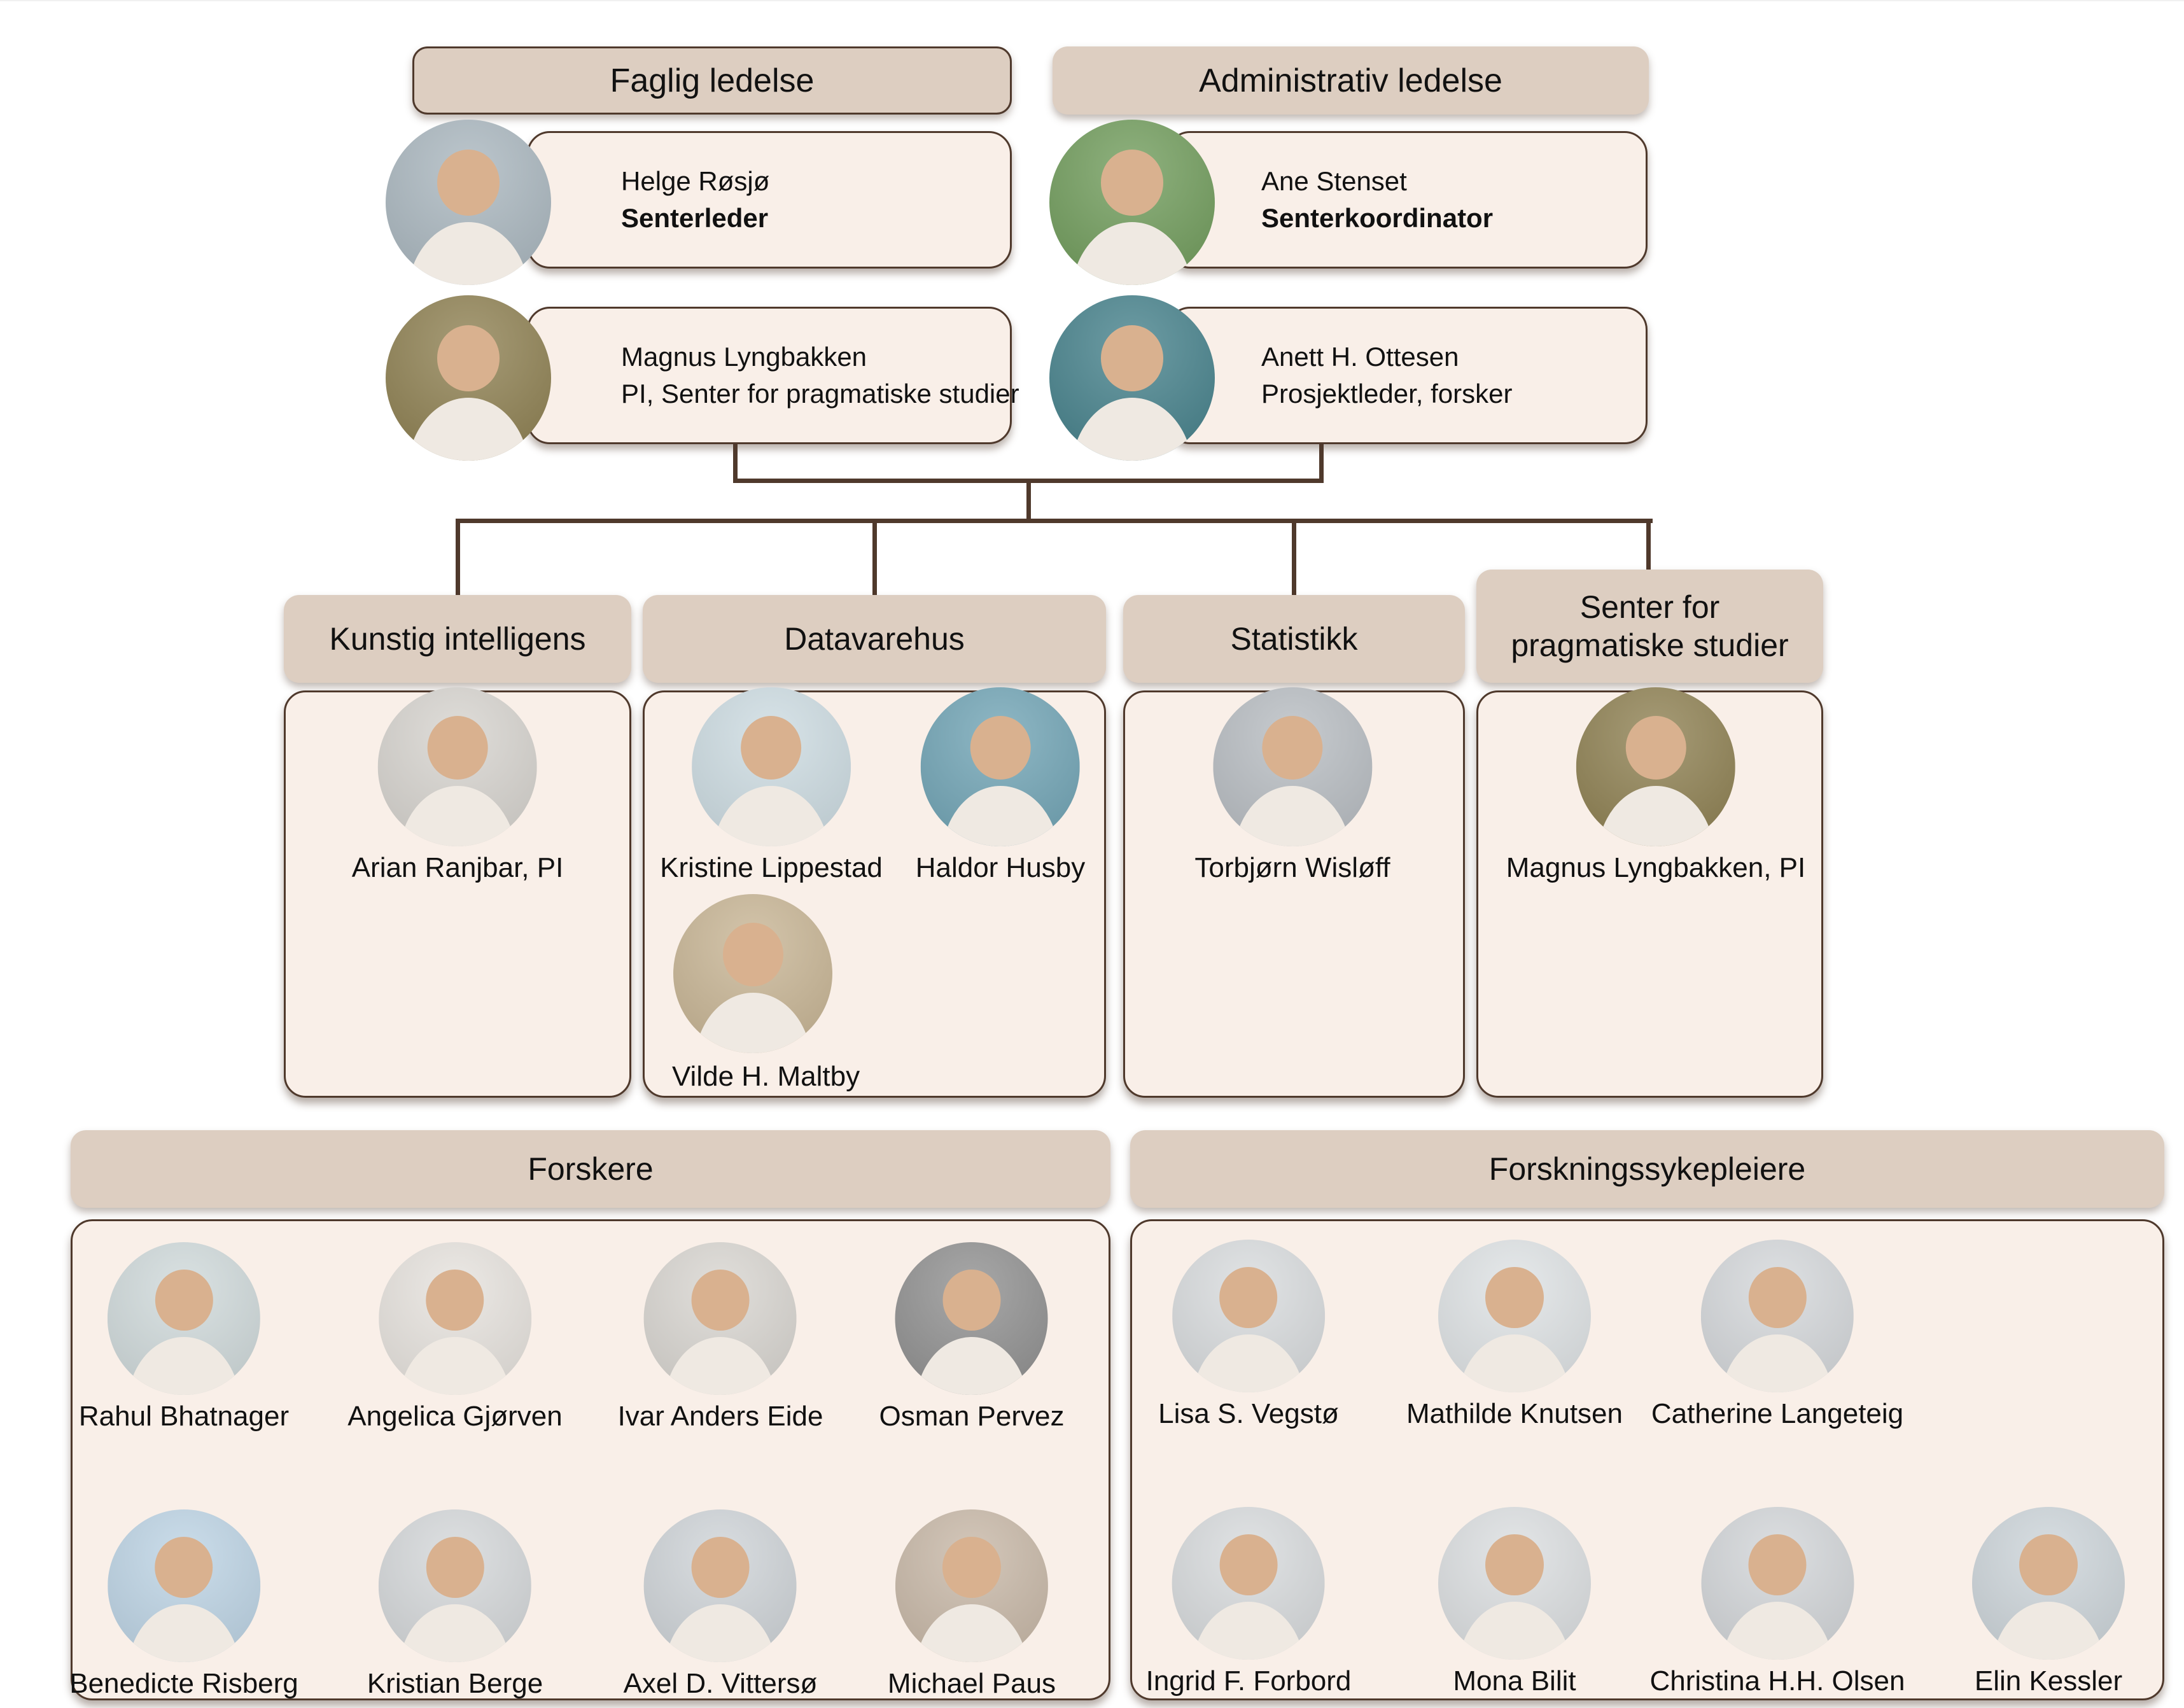 The width and height of the screenshot is (2184, 1708). Describe the element at coordinates (972, 1416) in the screenshot. I see `person-name: Osman Pervez` at that location.